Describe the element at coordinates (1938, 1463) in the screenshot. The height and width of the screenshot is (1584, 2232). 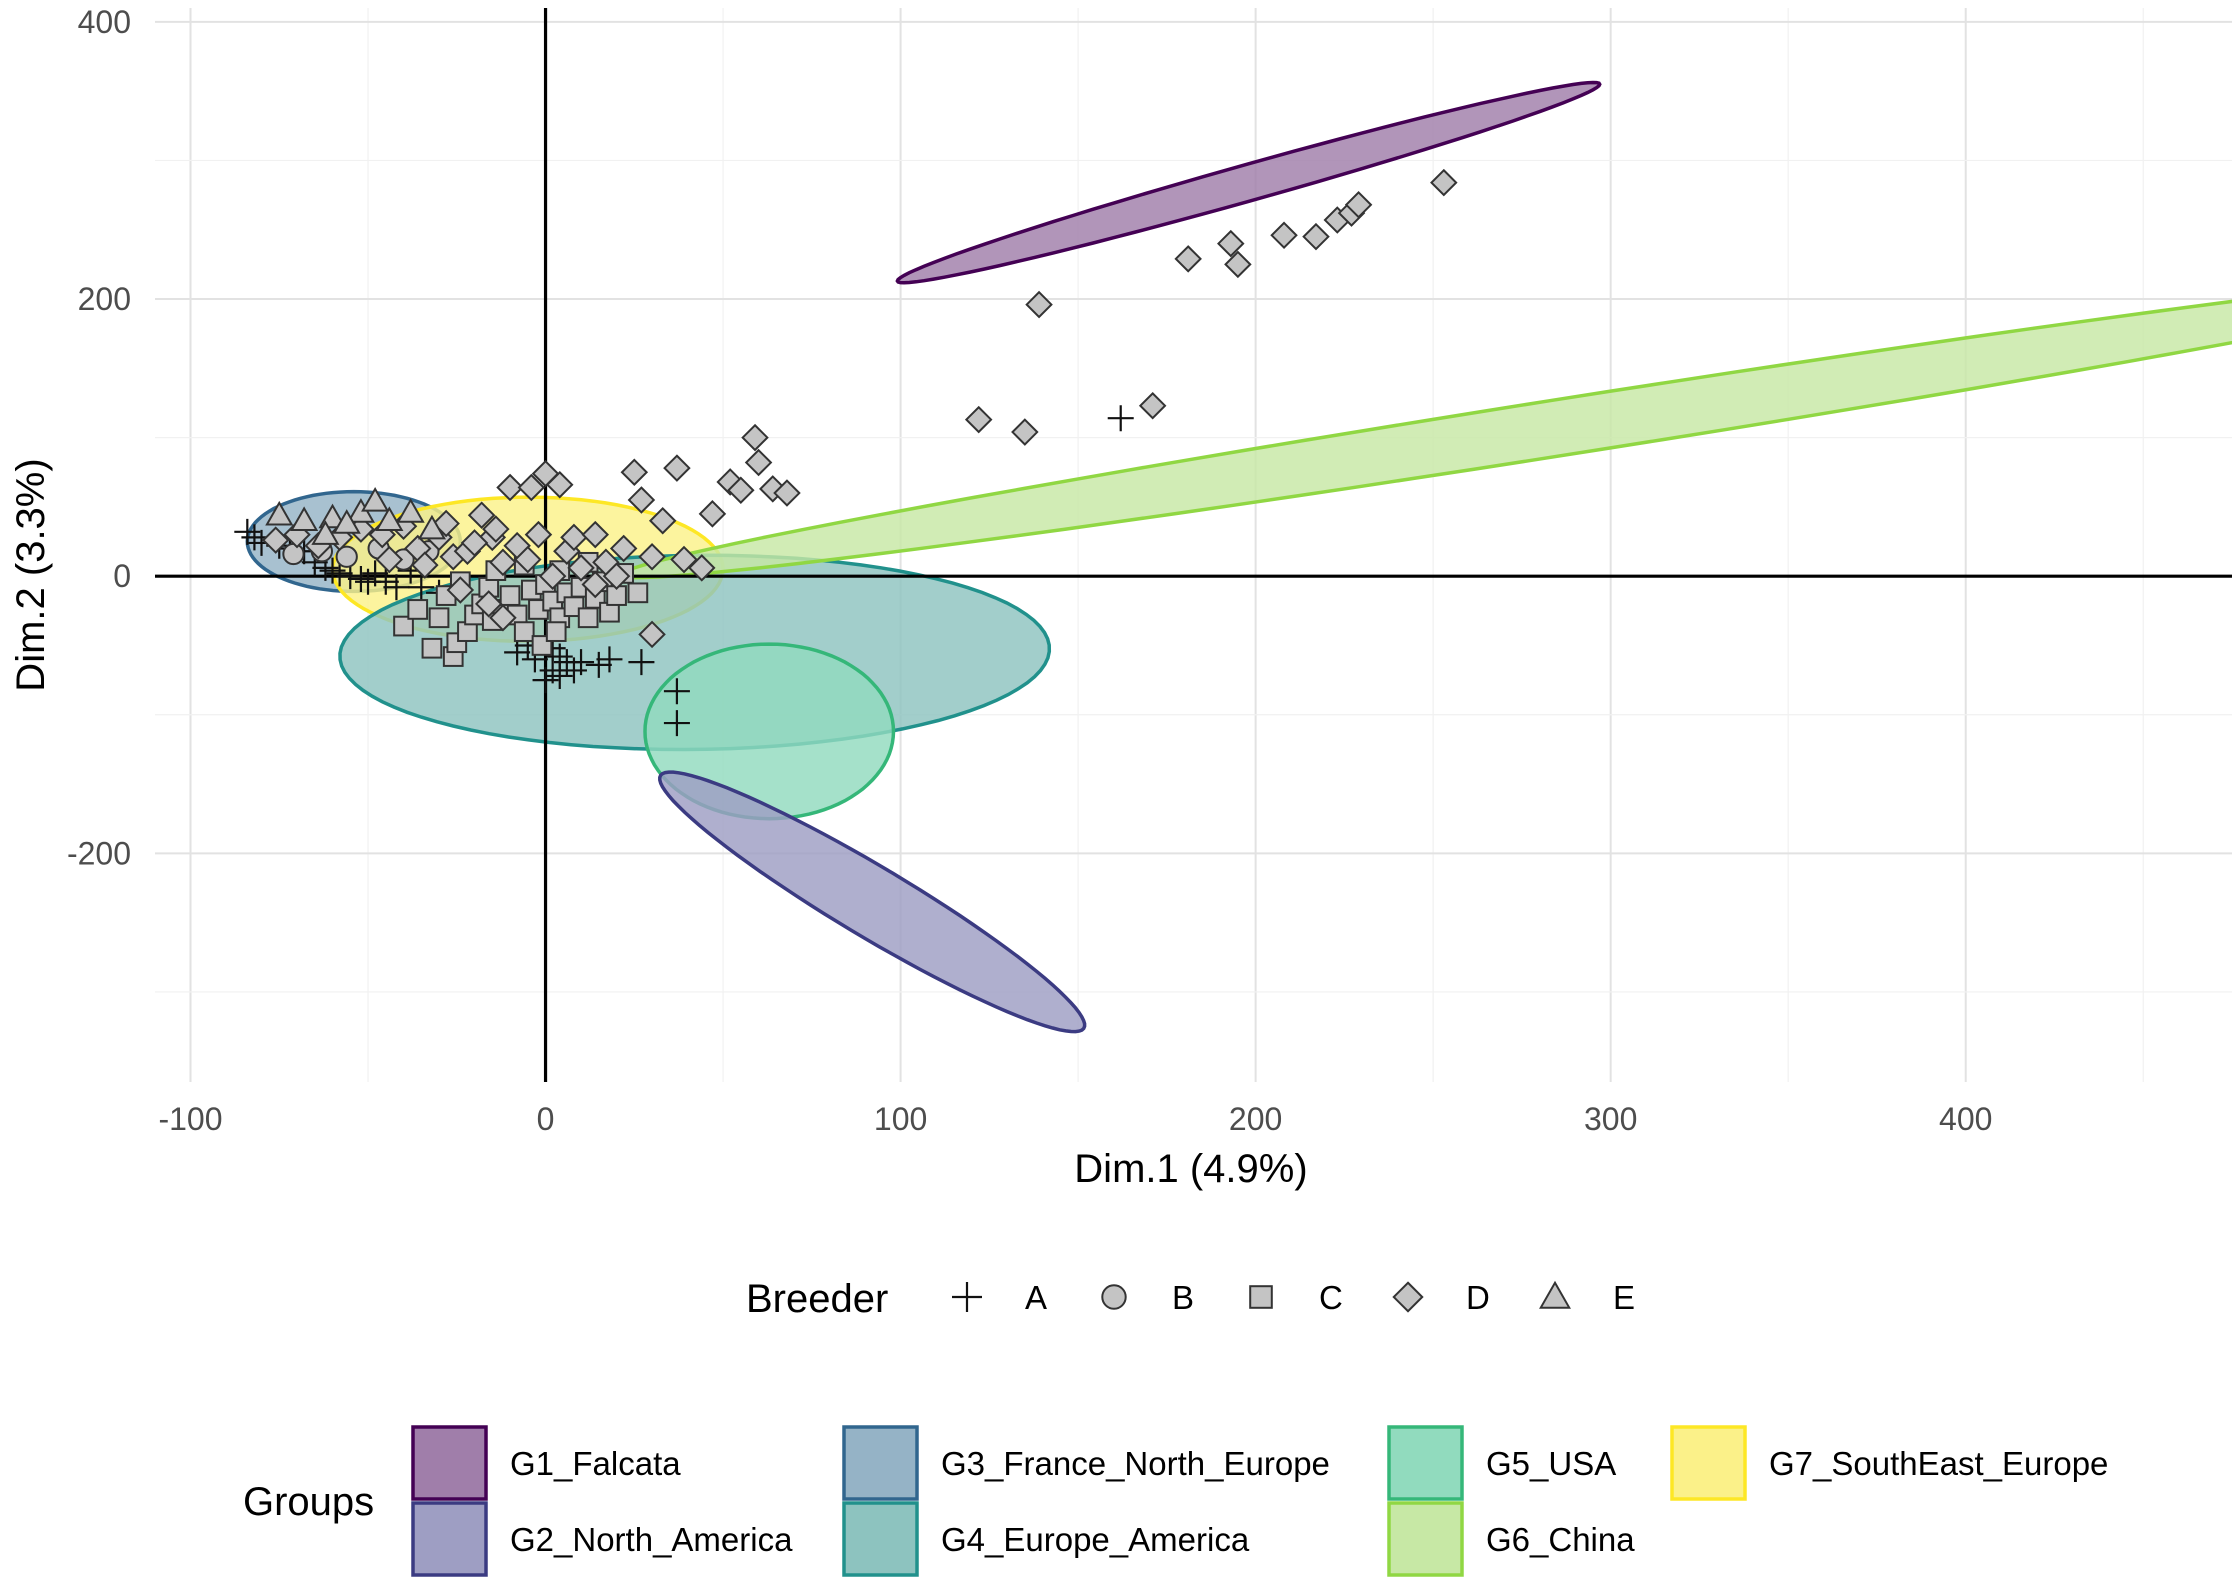
I see `group-label-g7-southeast-europe: G7_SouthEast_Europe` at that location.